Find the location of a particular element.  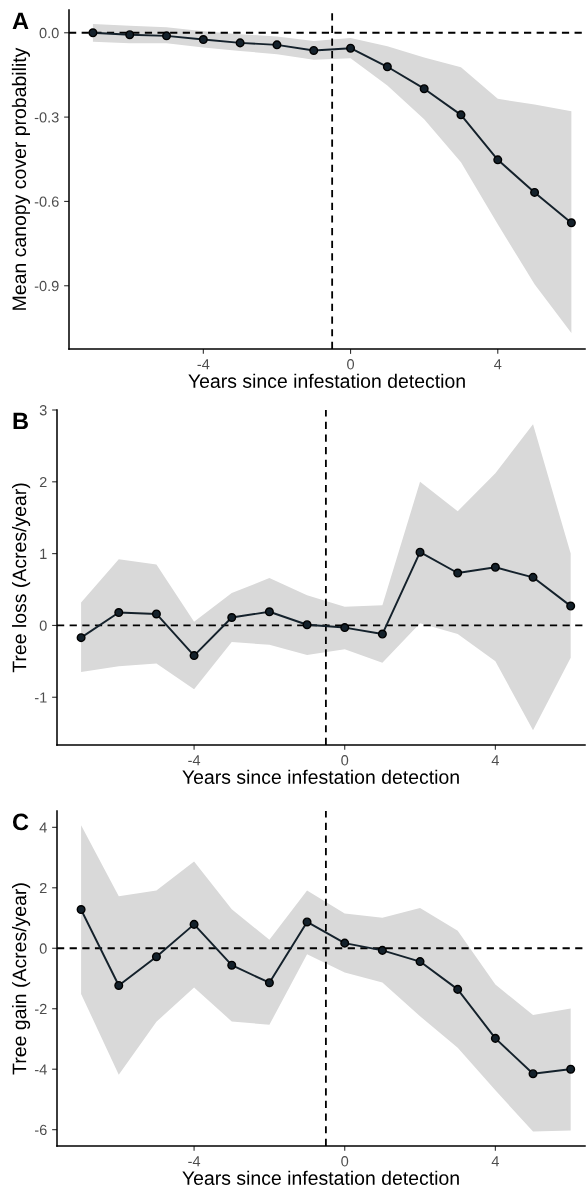

y-tick-label: -4 is located at coordinates (40, 1069).